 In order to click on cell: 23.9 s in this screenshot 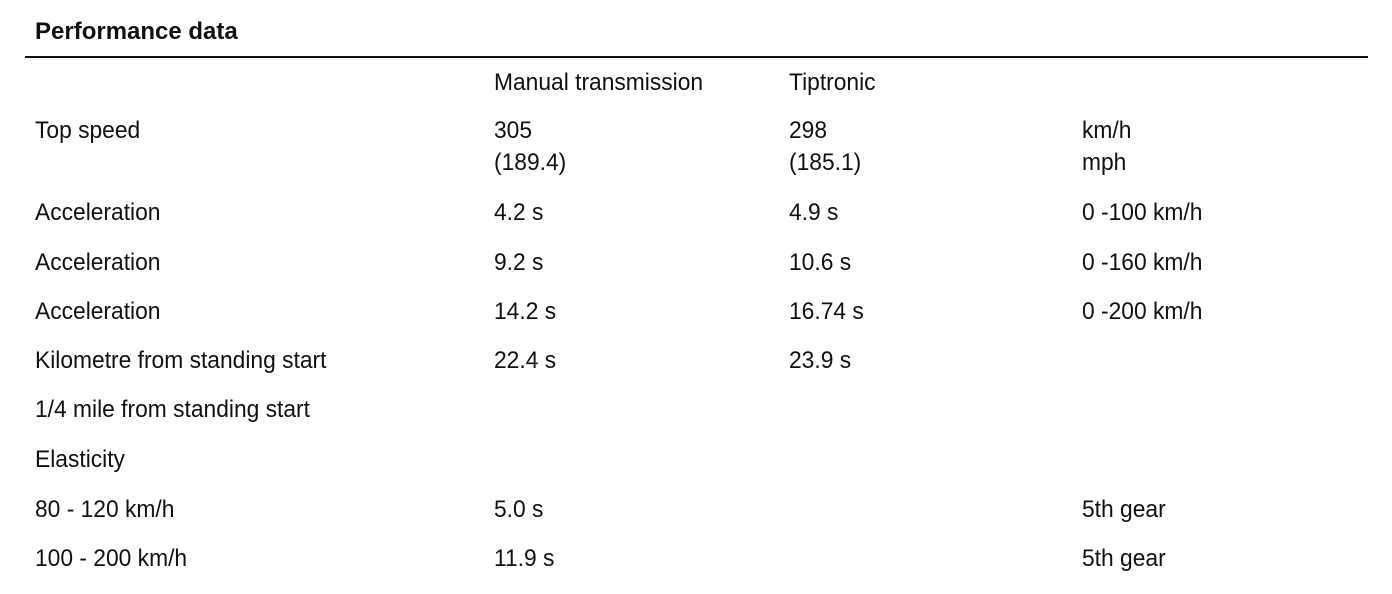, I will do `click(820, 360)`.